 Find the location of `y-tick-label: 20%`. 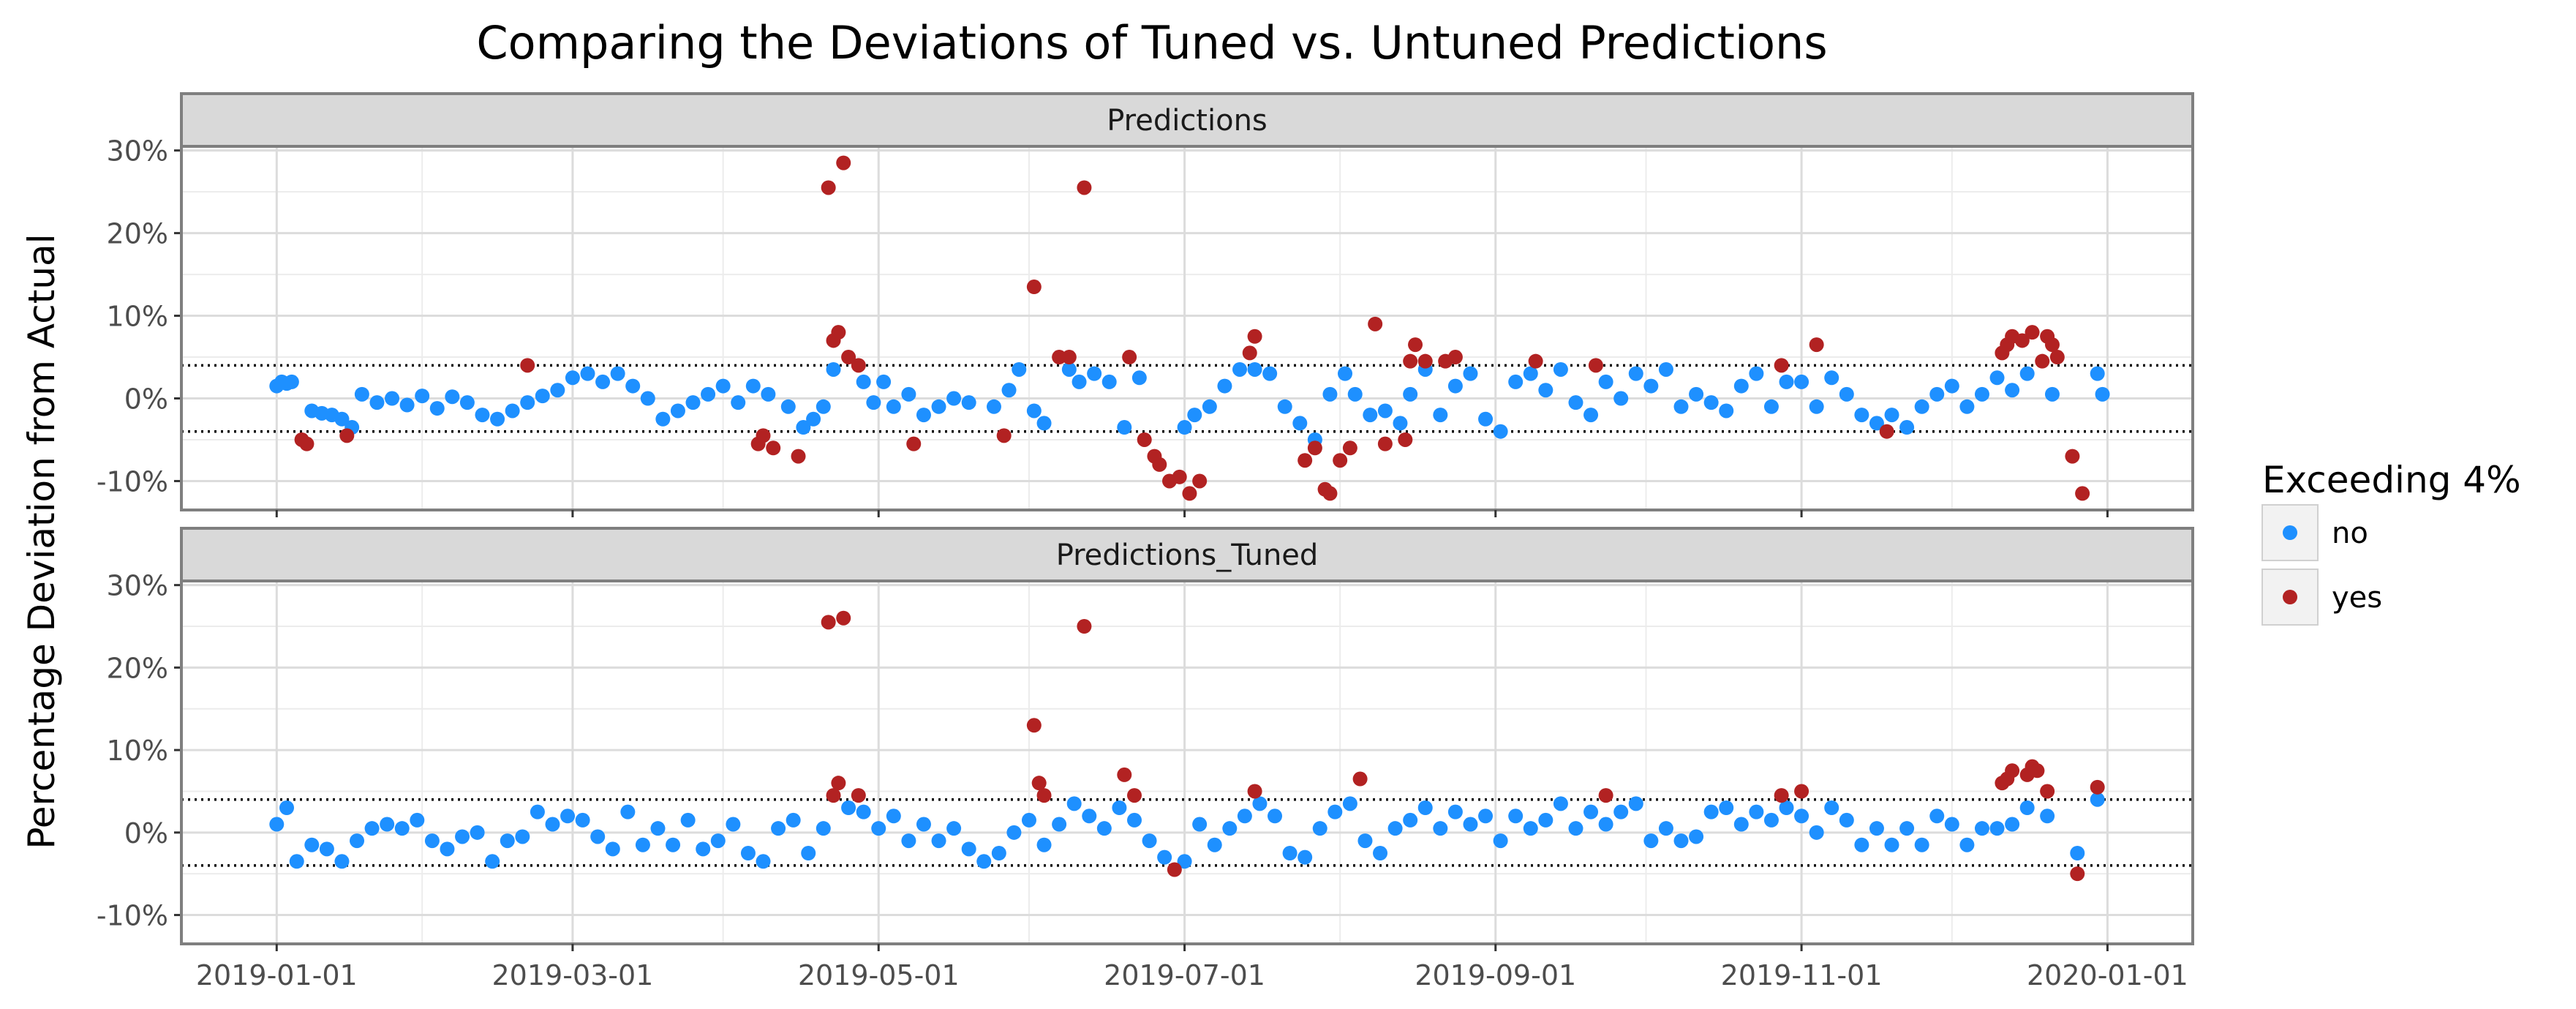

y-tick-label: 20% is located at coordinates (137, 234).